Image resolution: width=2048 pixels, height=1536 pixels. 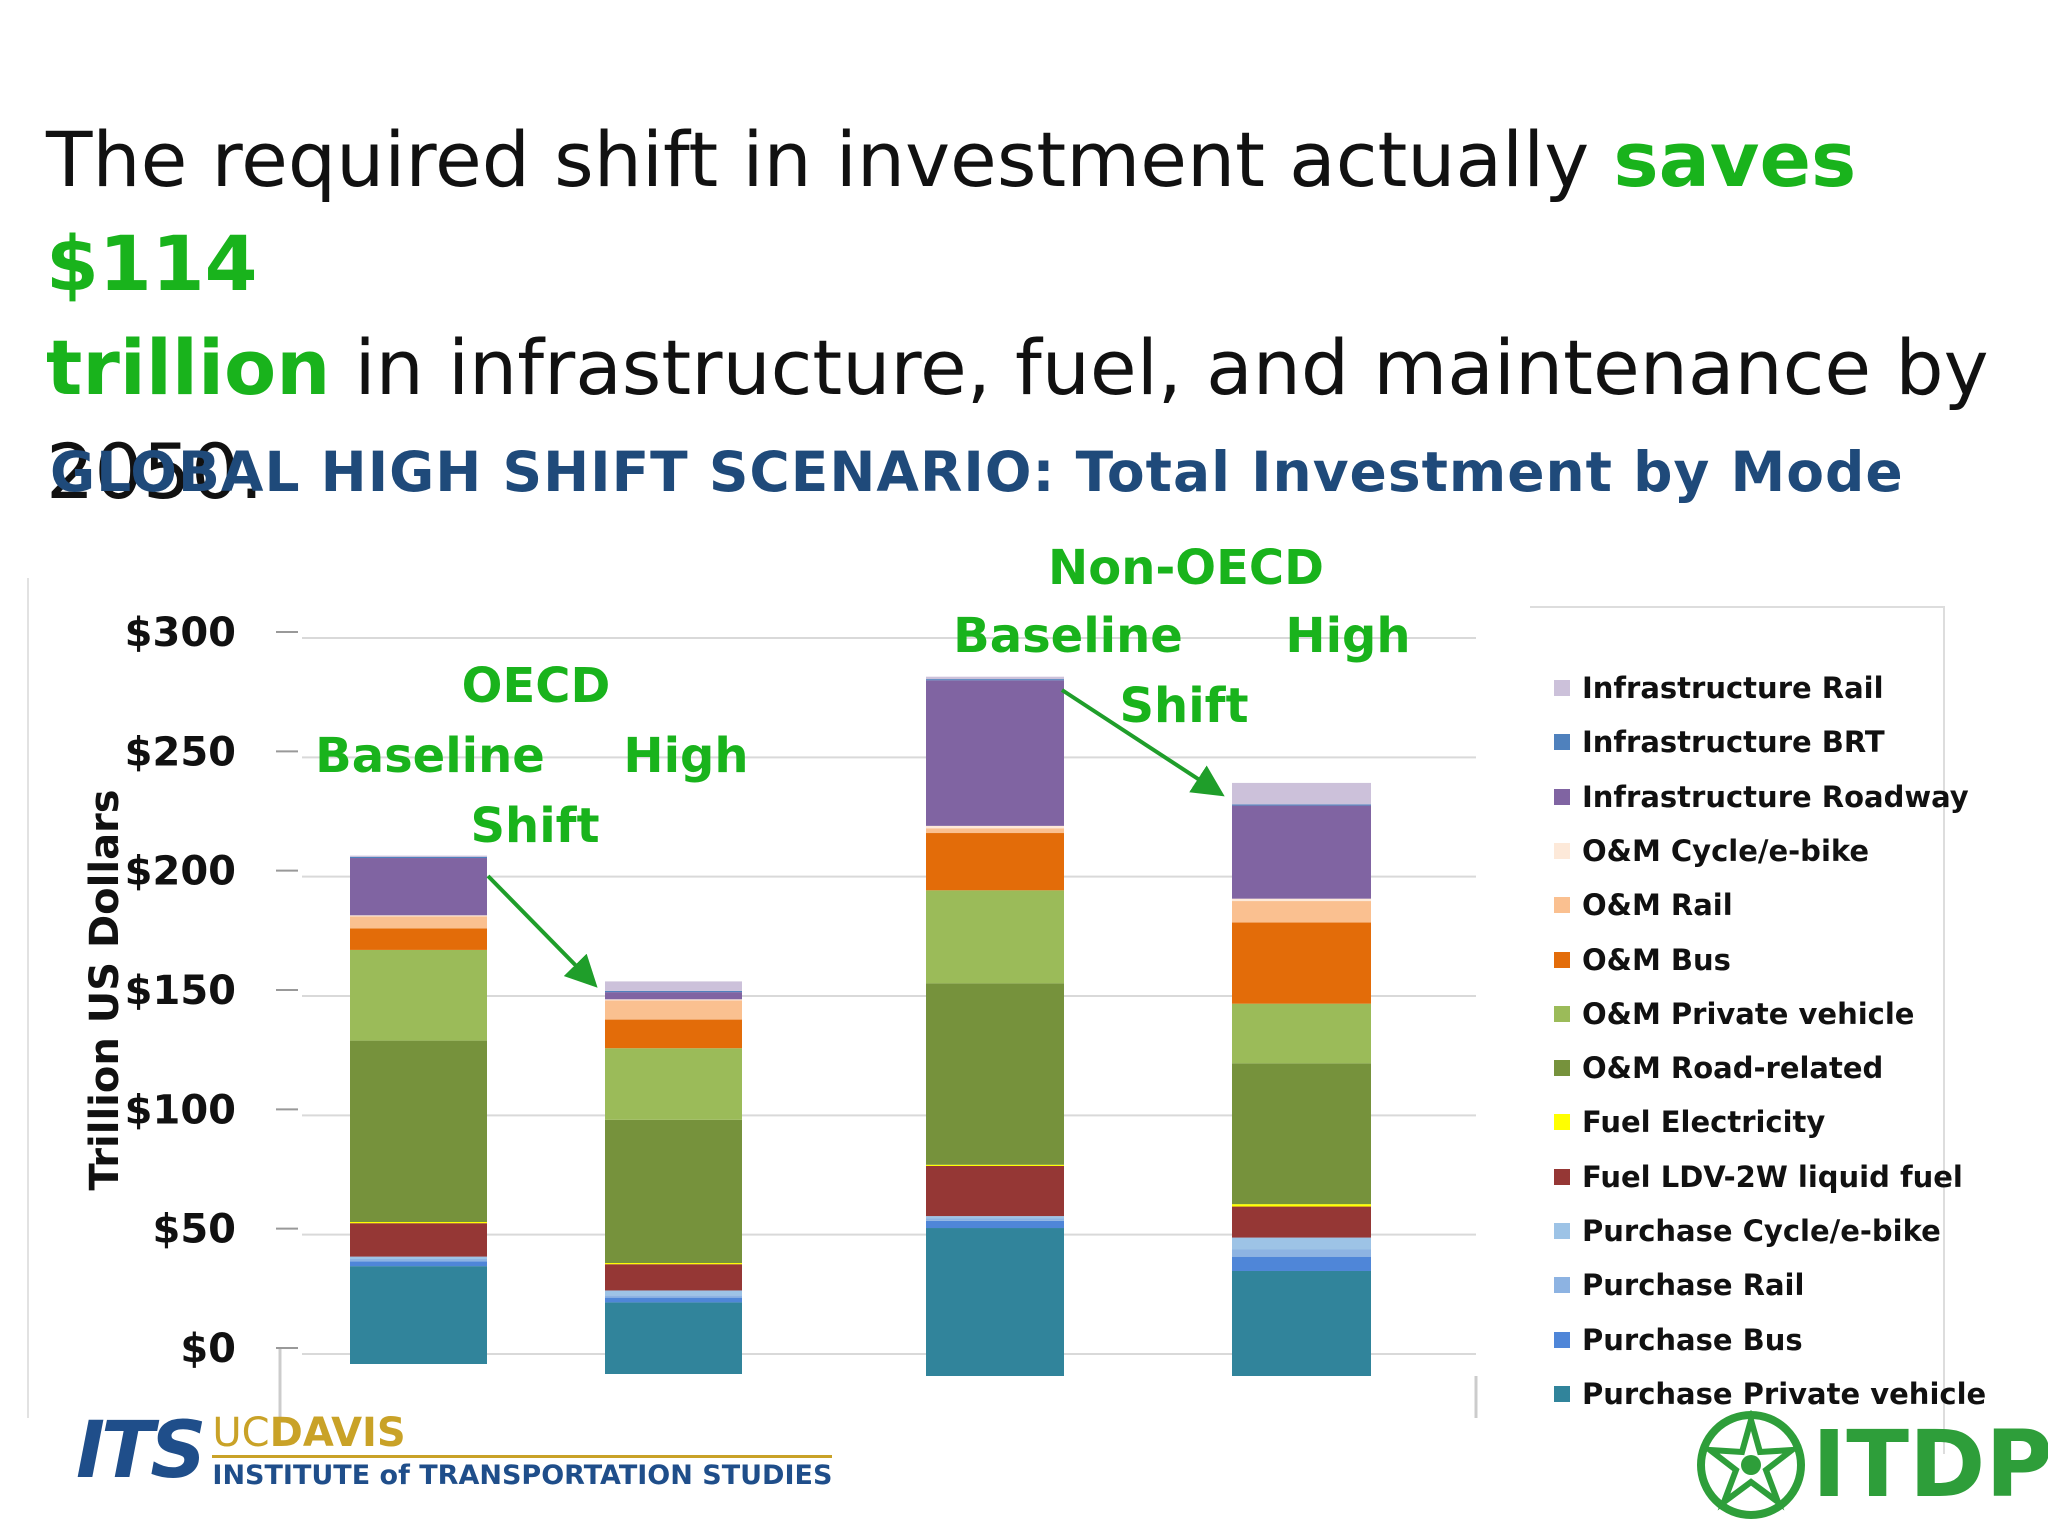 I want to click on legend-item: Infrastructure Rail, so click(x=1719, y=688).